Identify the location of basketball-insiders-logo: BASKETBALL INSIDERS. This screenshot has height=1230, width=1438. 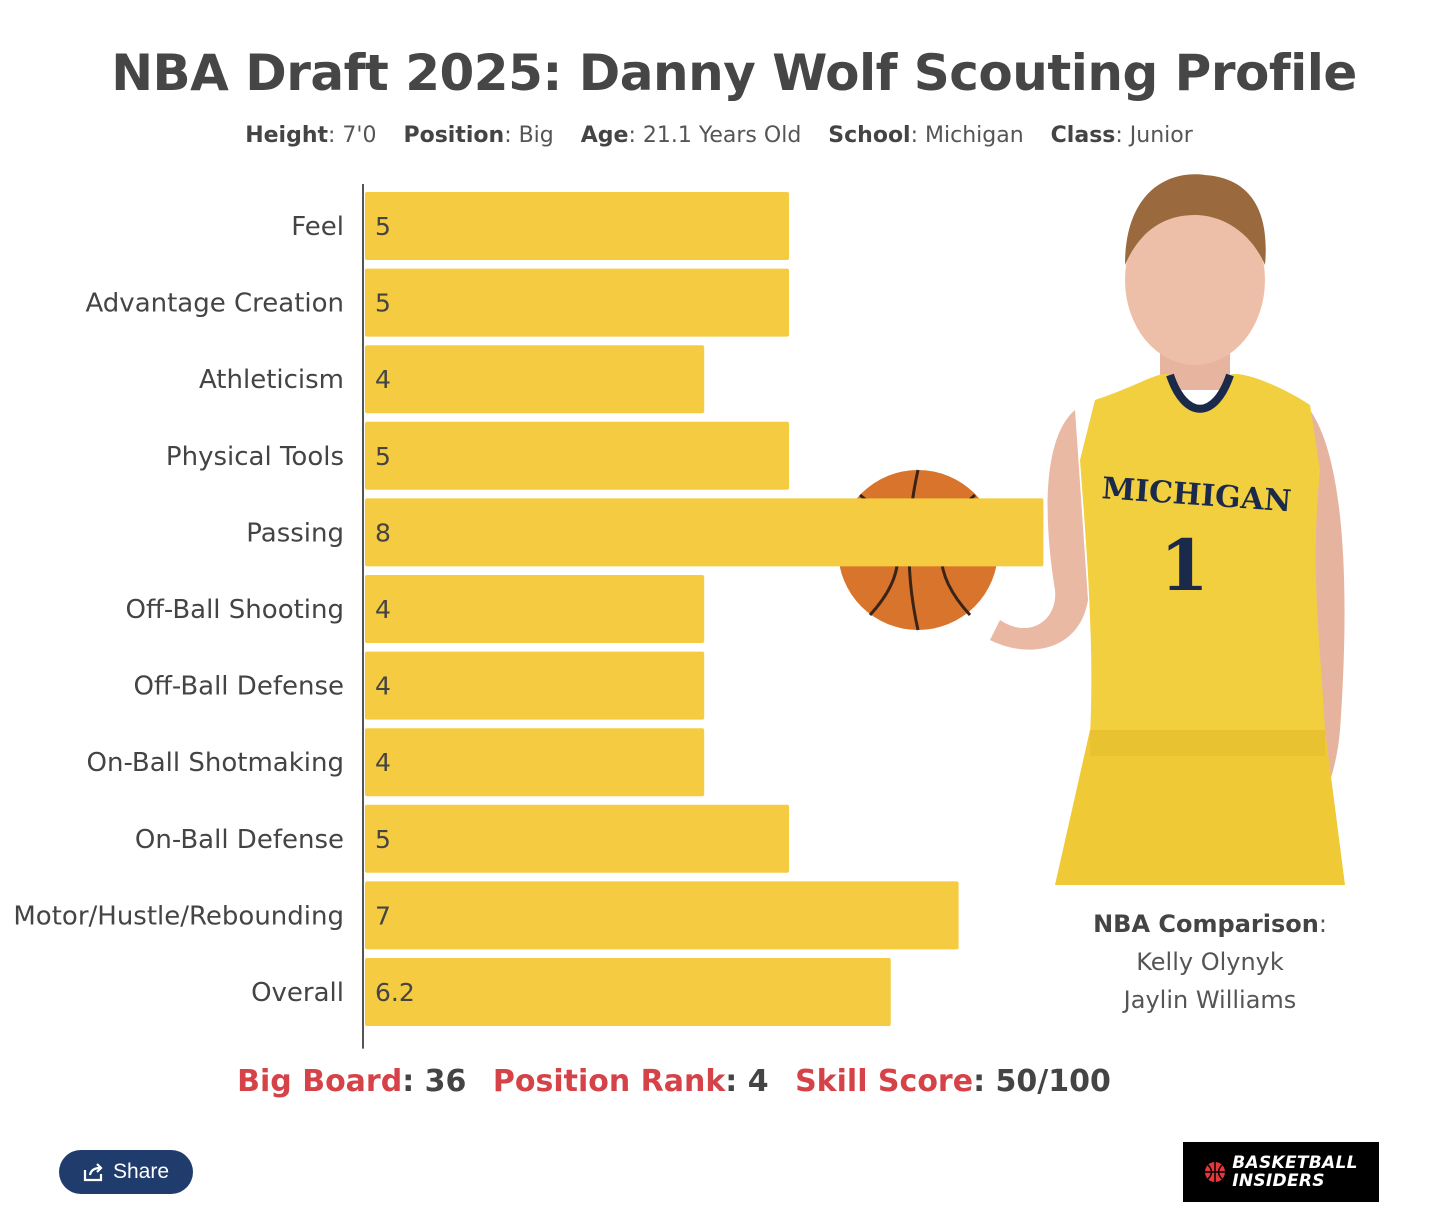
(1281, 1172).